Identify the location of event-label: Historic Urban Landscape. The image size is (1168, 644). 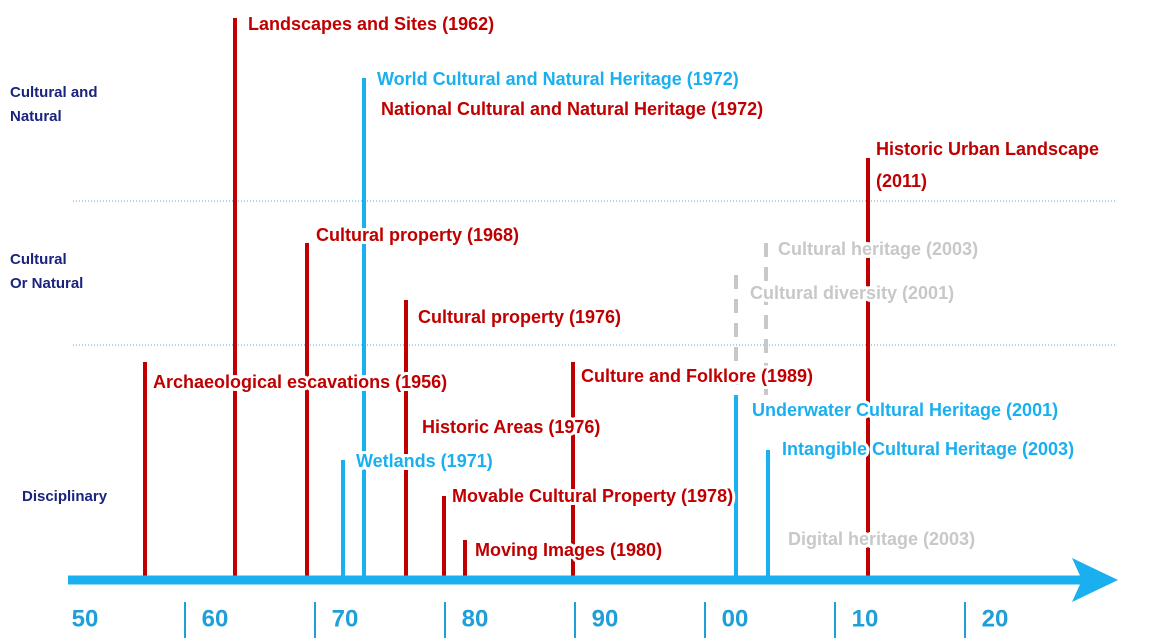
(987, 149).